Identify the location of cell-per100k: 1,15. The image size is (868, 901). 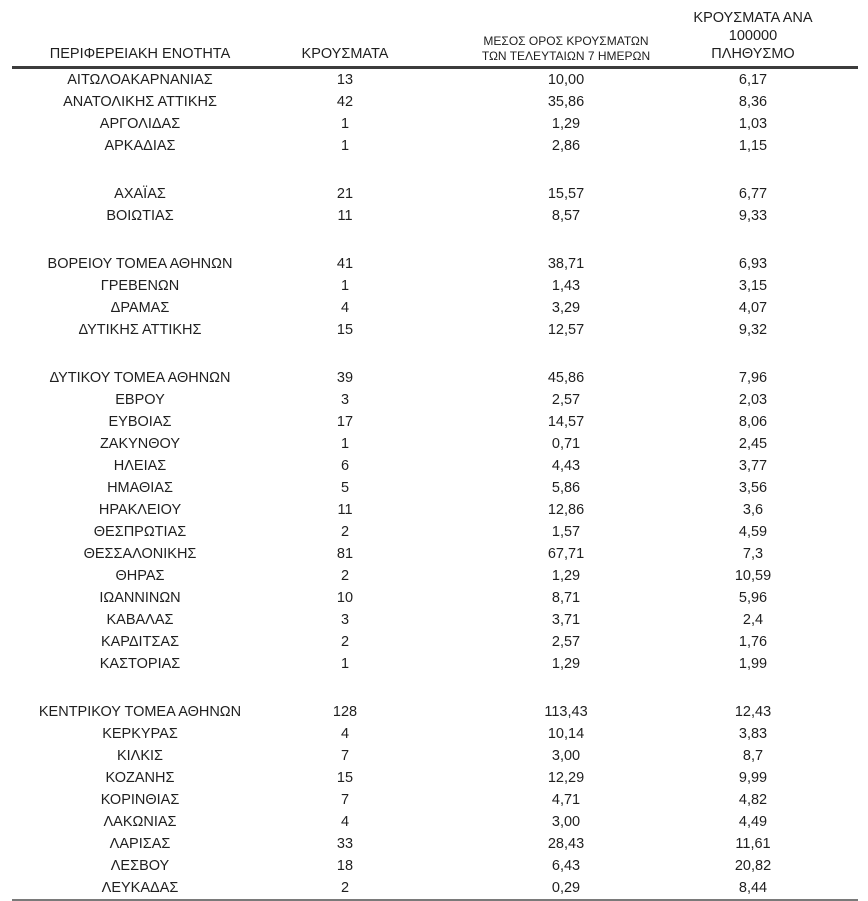
(753, 146).